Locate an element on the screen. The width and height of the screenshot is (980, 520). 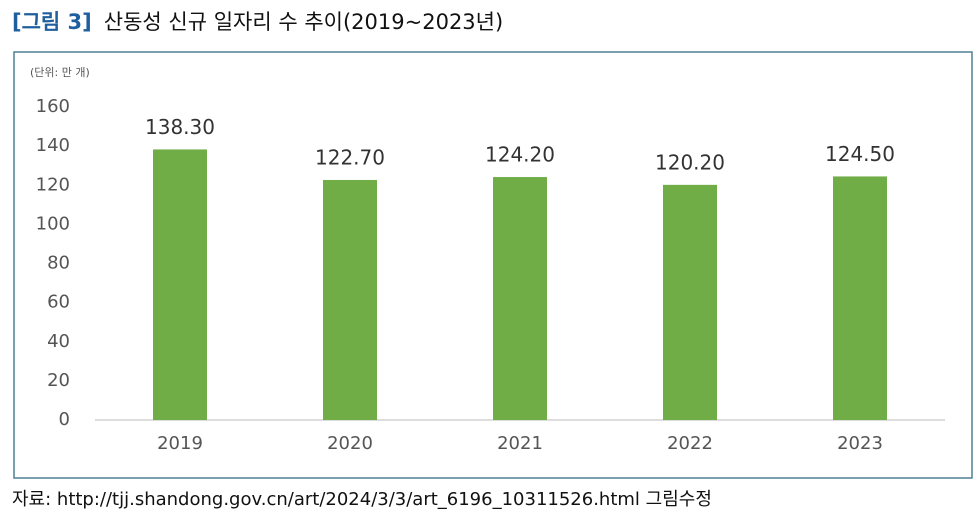
y-tick-label: 0 is located at coordinates (64, 419).